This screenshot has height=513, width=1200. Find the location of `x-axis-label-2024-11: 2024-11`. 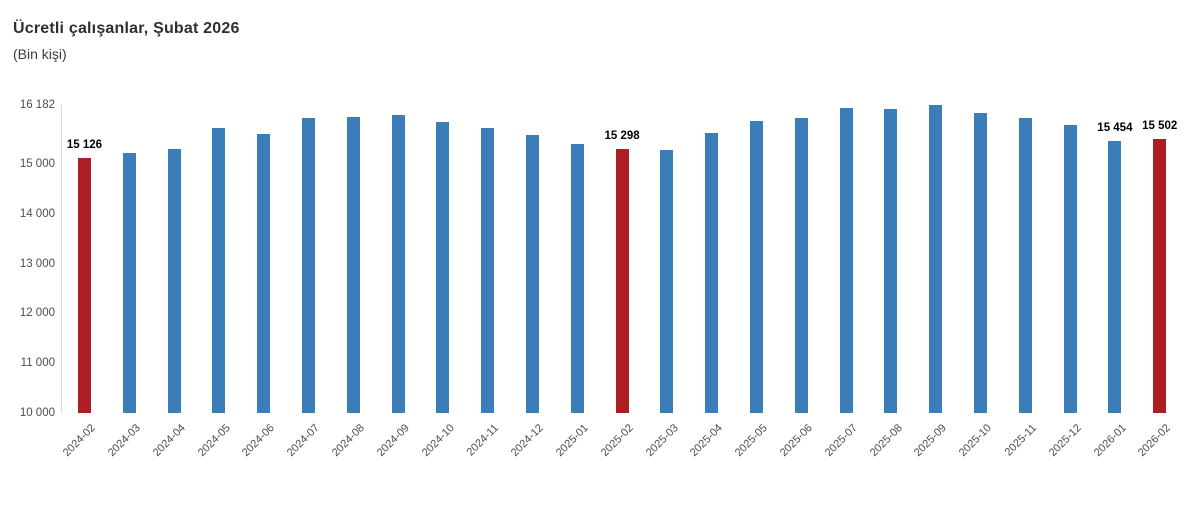

x-axis-label-2024-11: 2024-11 is located at coordinates (483, 440).